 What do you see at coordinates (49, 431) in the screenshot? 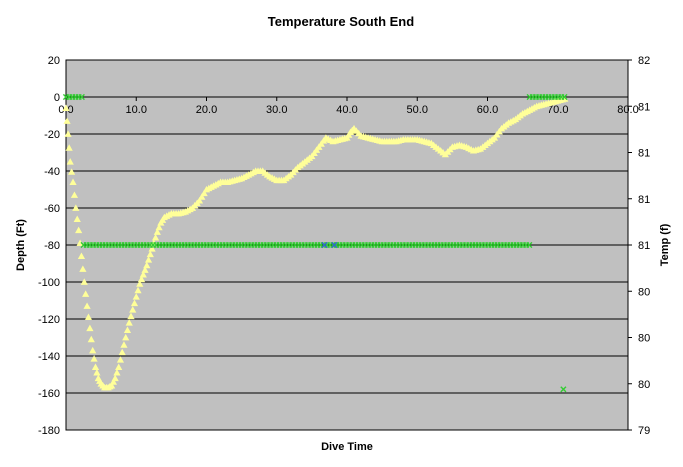
I see `y-tick-label: -180` at bounding box center [49, 431].